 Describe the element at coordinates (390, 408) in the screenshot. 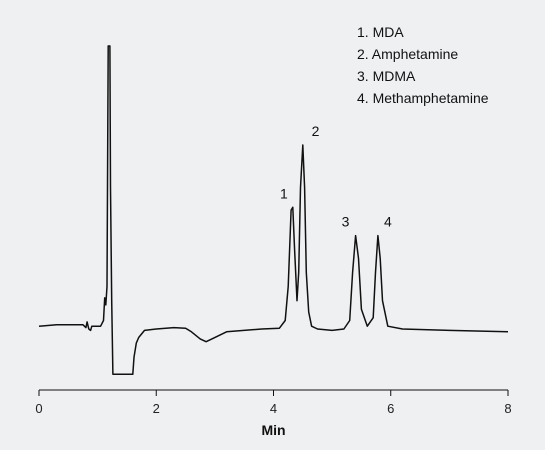

I see `x-tick-label: 6` at that location.